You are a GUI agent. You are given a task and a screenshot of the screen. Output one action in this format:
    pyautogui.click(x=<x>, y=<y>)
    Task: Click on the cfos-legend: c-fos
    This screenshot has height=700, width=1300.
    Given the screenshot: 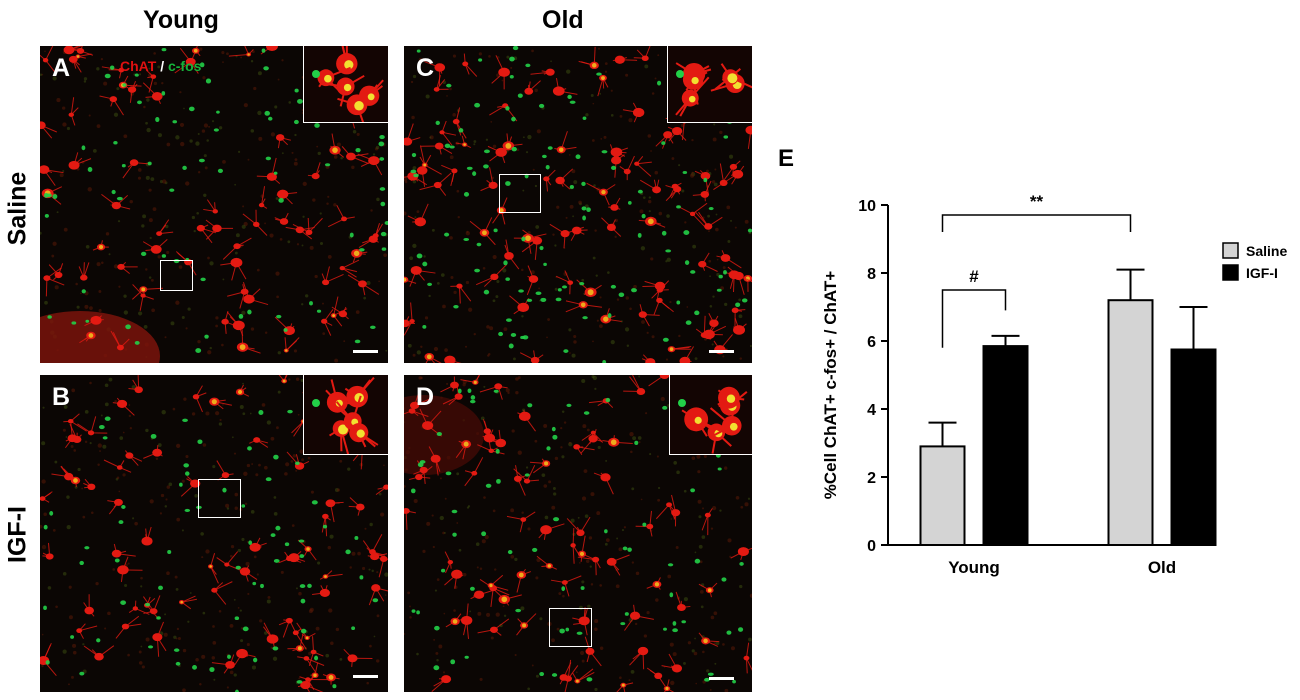 What is the action you would take?
    pyautogui.click(x=184, y=66)
    